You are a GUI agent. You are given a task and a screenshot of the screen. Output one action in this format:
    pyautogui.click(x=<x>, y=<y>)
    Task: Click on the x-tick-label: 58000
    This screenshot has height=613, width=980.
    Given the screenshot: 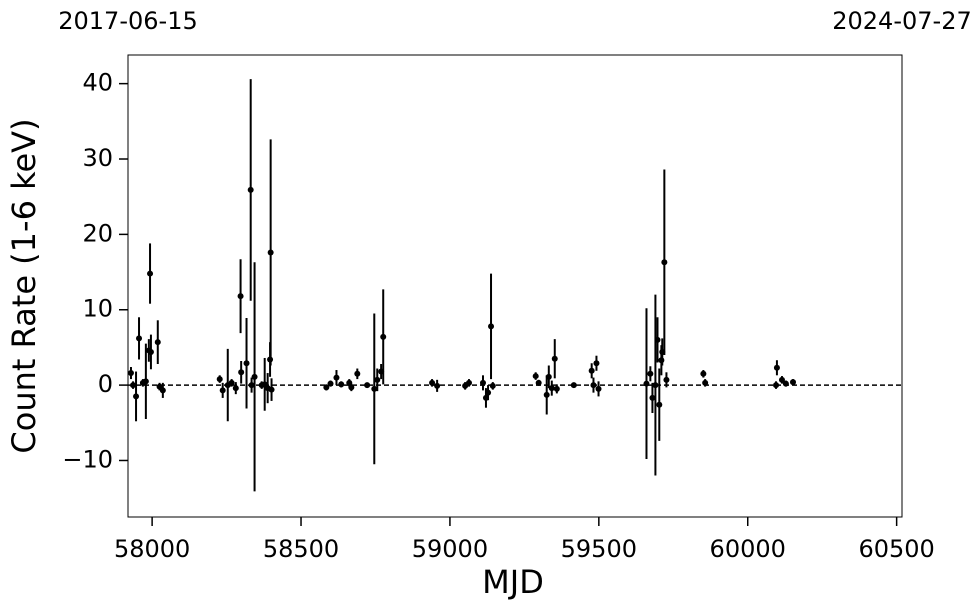 What is the action you would take?
    pyautogui.click(x=152, y=549)
    